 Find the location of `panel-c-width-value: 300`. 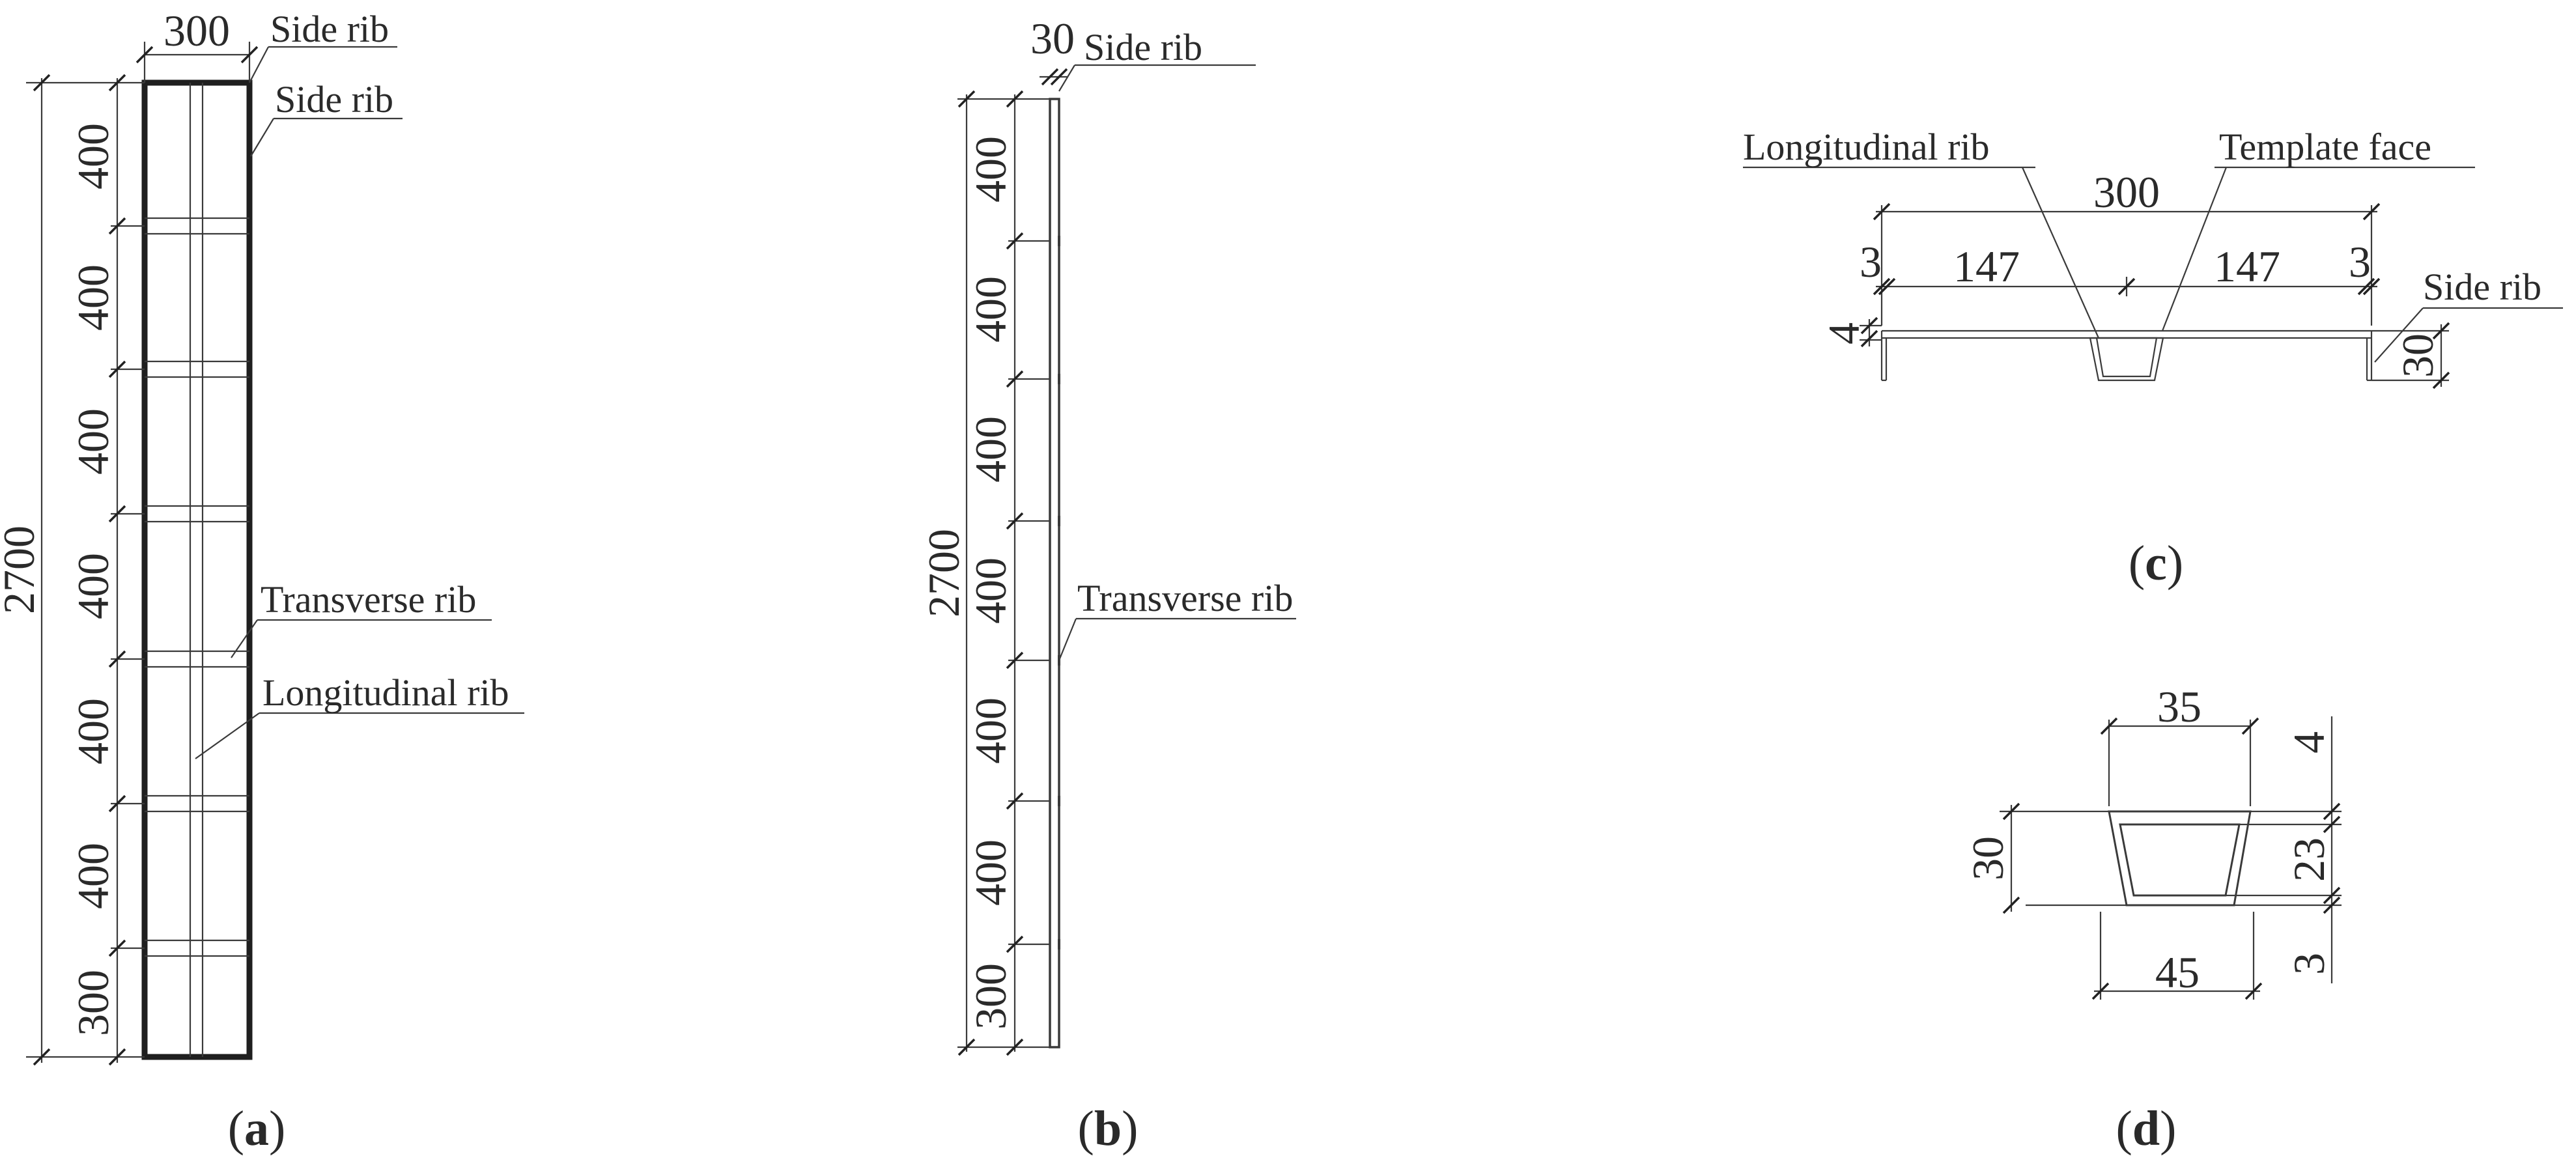

panel-c-width-value: 300 is located at coordinates (2126, 192).